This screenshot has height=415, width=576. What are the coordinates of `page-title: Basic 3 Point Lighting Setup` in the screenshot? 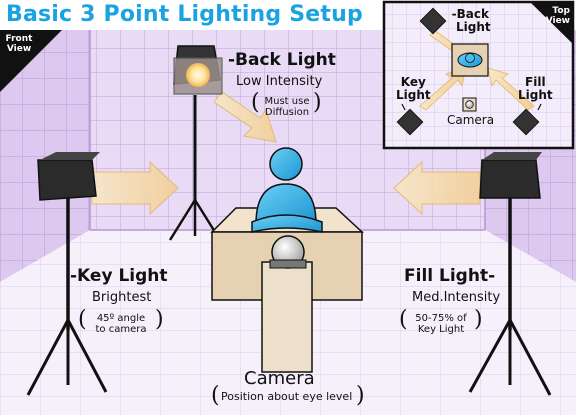 It's located at (184, 14).